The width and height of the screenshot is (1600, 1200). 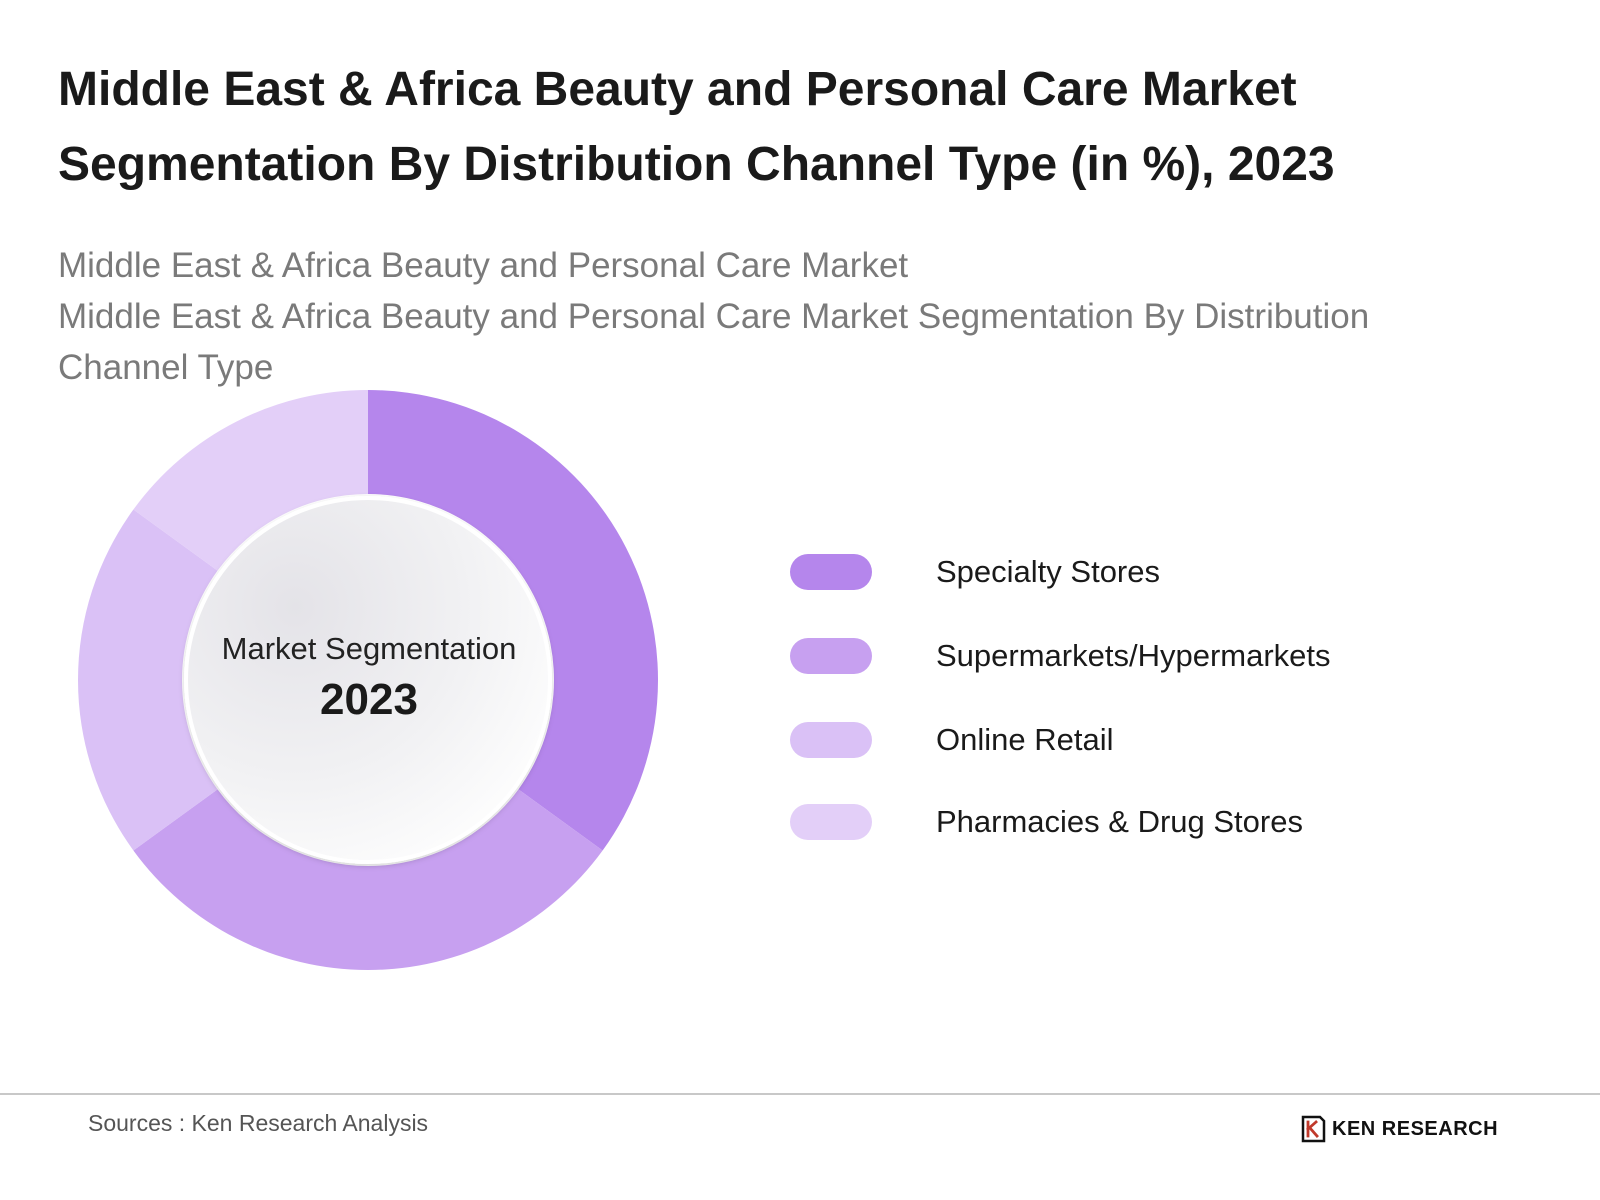 I want to click on donut-center-label: Market Segmentation 2023, so click(x=369, y=685).